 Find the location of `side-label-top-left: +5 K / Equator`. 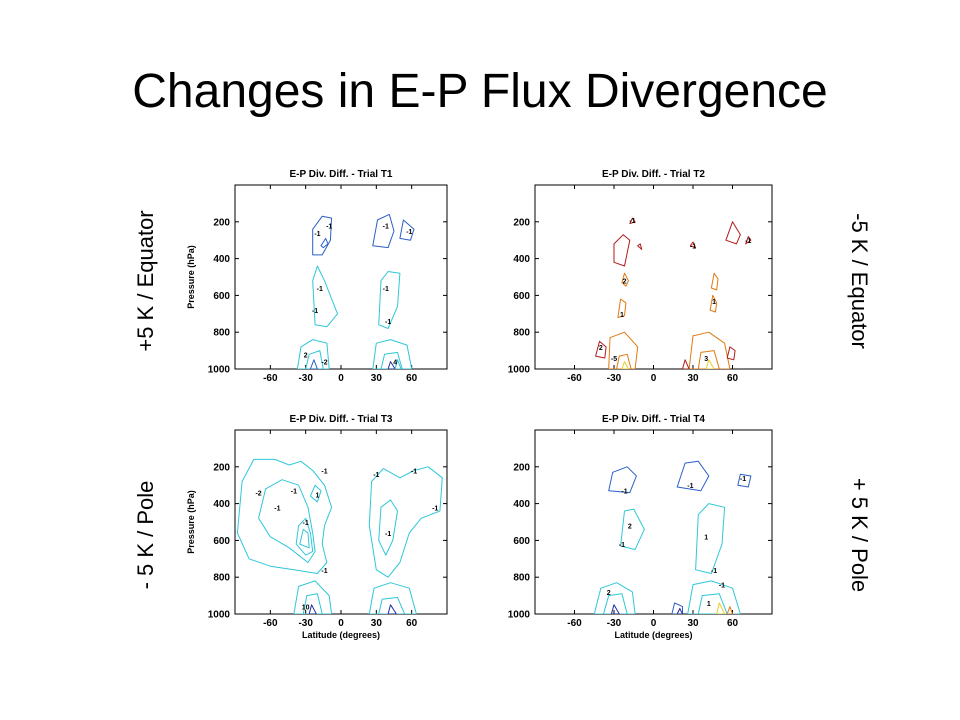

side-label-top-left: +5 K / Equator is located at coordinates (145, 281).